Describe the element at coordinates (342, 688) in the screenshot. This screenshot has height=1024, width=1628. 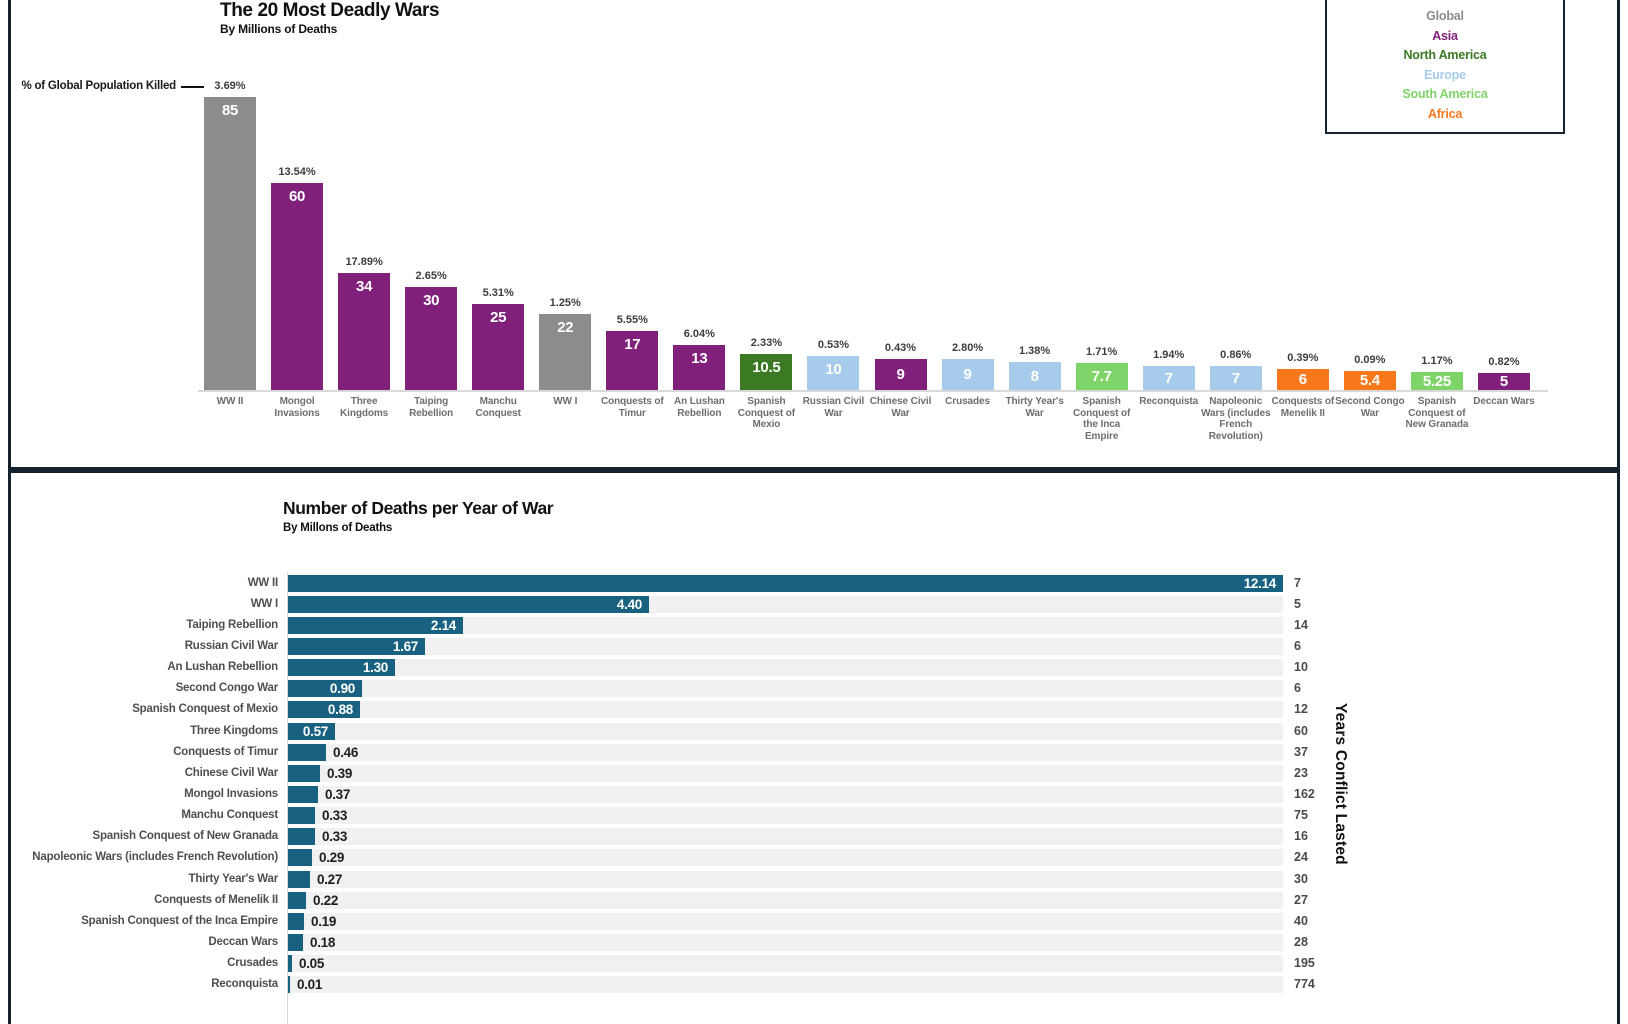
I see `row-value: 0.90` at that location.